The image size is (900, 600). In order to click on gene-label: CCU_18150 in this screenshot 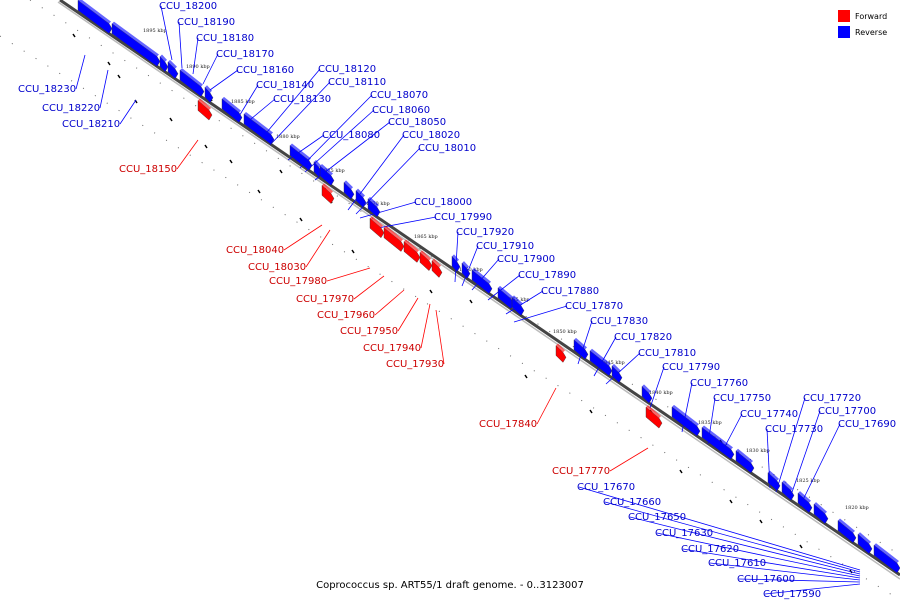, I will do `click(148, 169)`.